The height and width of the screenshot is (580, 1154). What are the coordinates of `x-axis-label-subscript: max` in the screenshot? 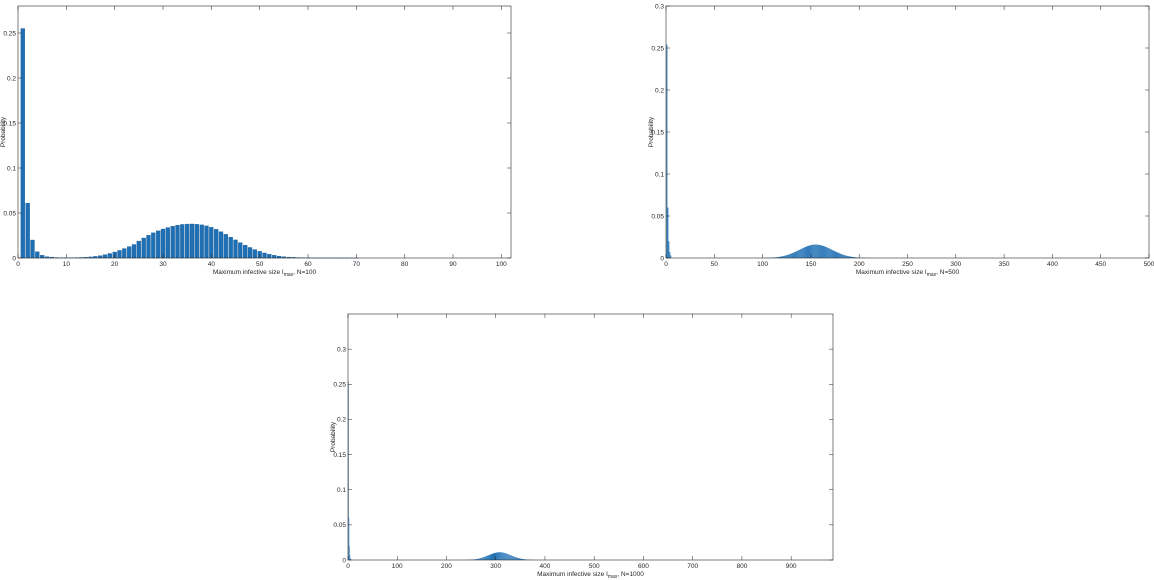 It's located at (613, 577).